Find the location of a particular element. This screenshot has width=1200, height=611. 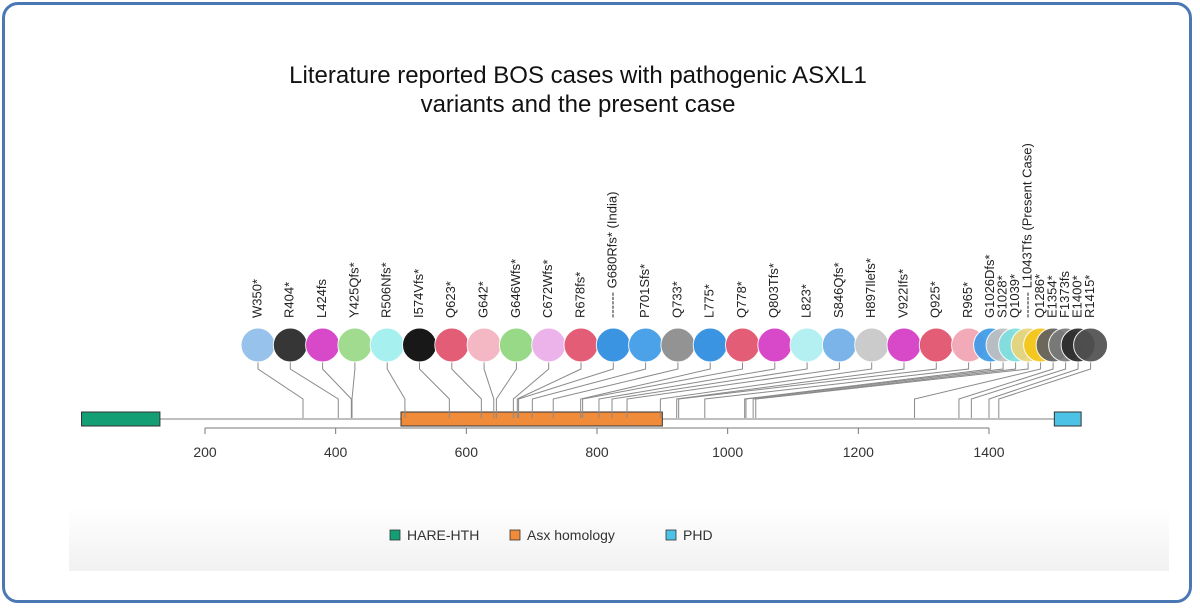

variant-label: Q623* is located at coordinates (450, 299).